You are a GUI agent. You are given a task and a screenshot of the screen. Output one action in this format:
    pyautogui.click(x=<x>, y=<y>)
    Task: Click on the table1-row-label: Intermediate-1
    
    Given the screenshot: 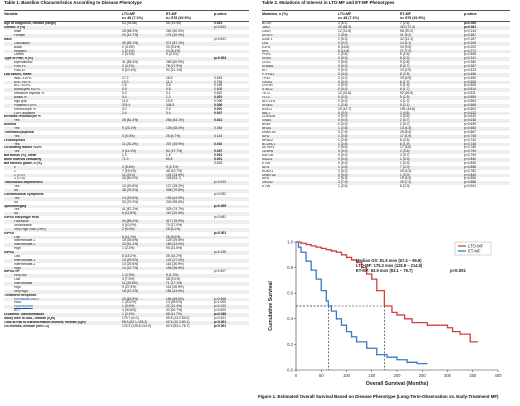 What is the action you would take?
    pyautogui.click(x=25, y=260)
    